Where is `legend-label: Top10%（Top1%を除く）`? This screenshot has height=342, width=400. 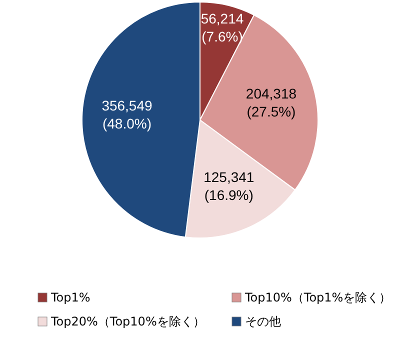
legend-label: Top10%（Top1%を除く） is located at coordinates (318, 297).